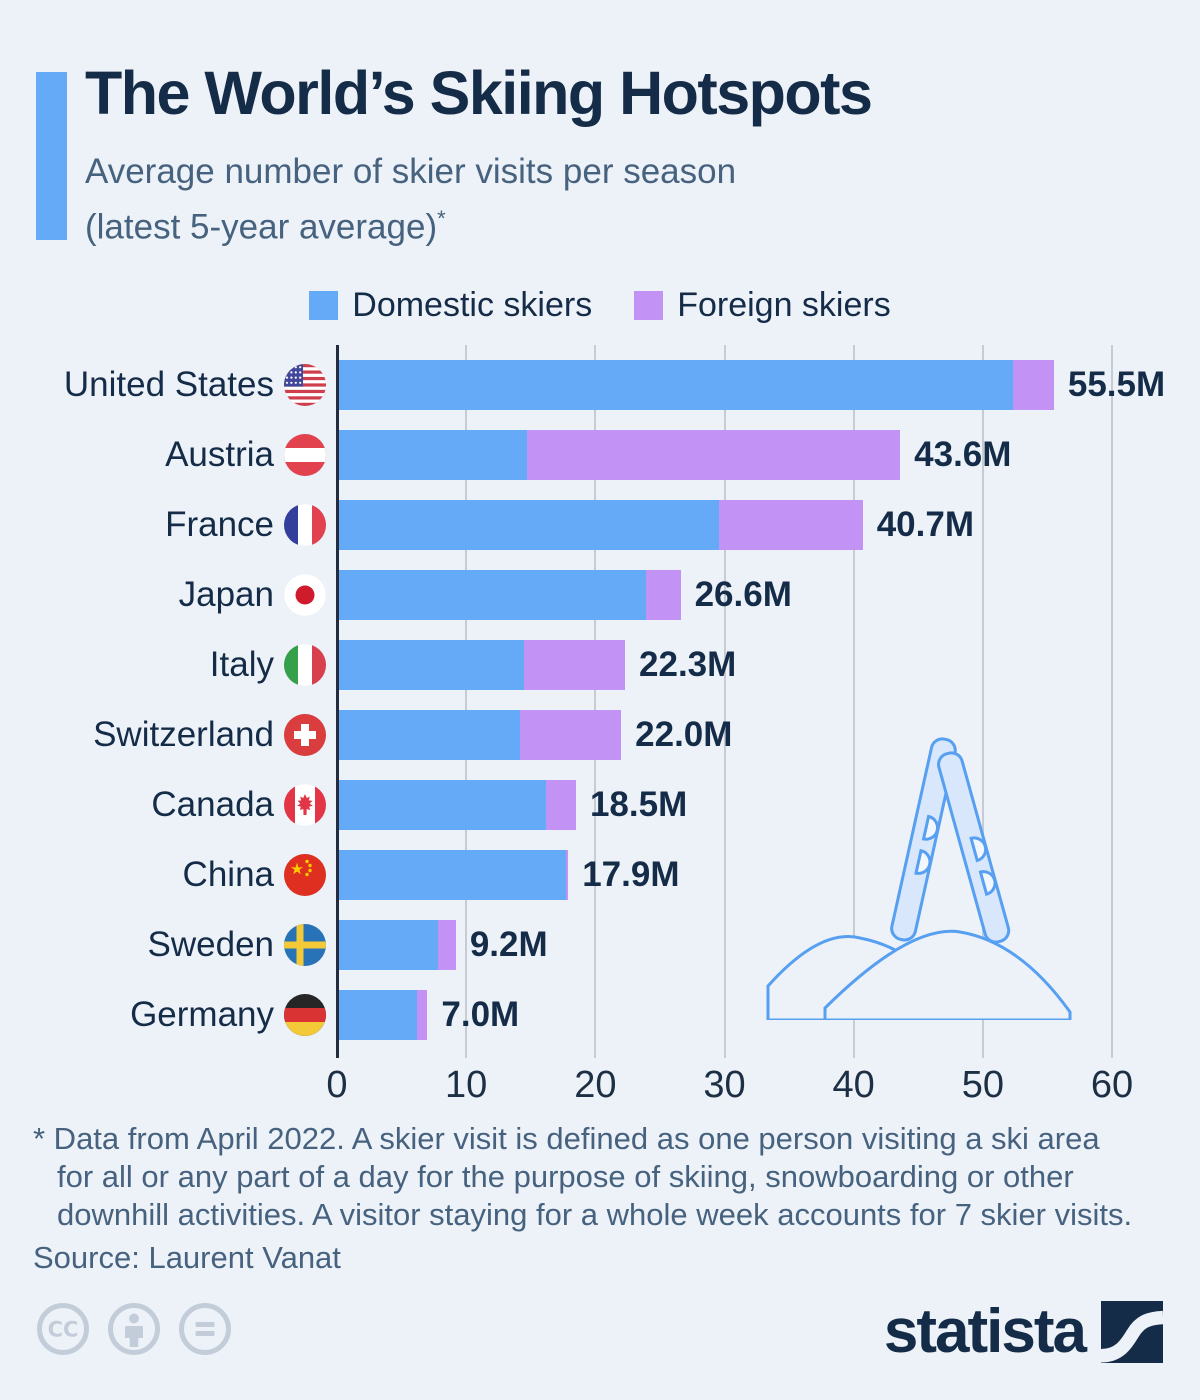 Image resolution: width=1200 pixels, height=1400 pixels. I want to click on statista-logo-icon, so click(1132, 1331).